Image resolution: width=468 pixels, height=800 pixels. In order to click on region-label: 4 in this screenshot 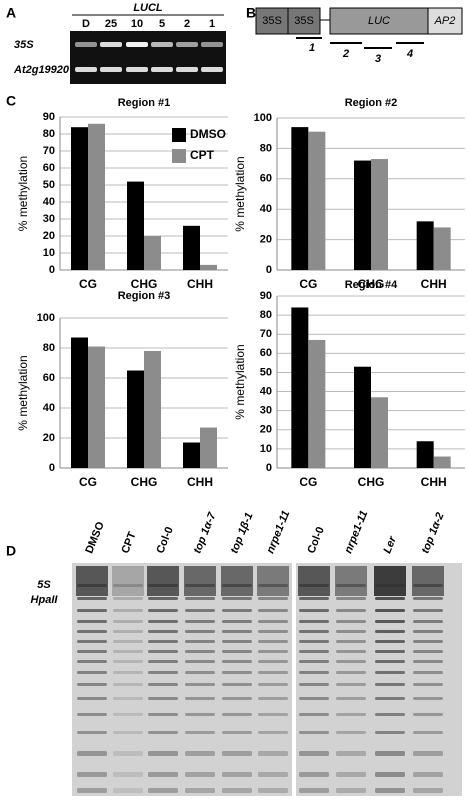, I will do `click(409, 54)`.